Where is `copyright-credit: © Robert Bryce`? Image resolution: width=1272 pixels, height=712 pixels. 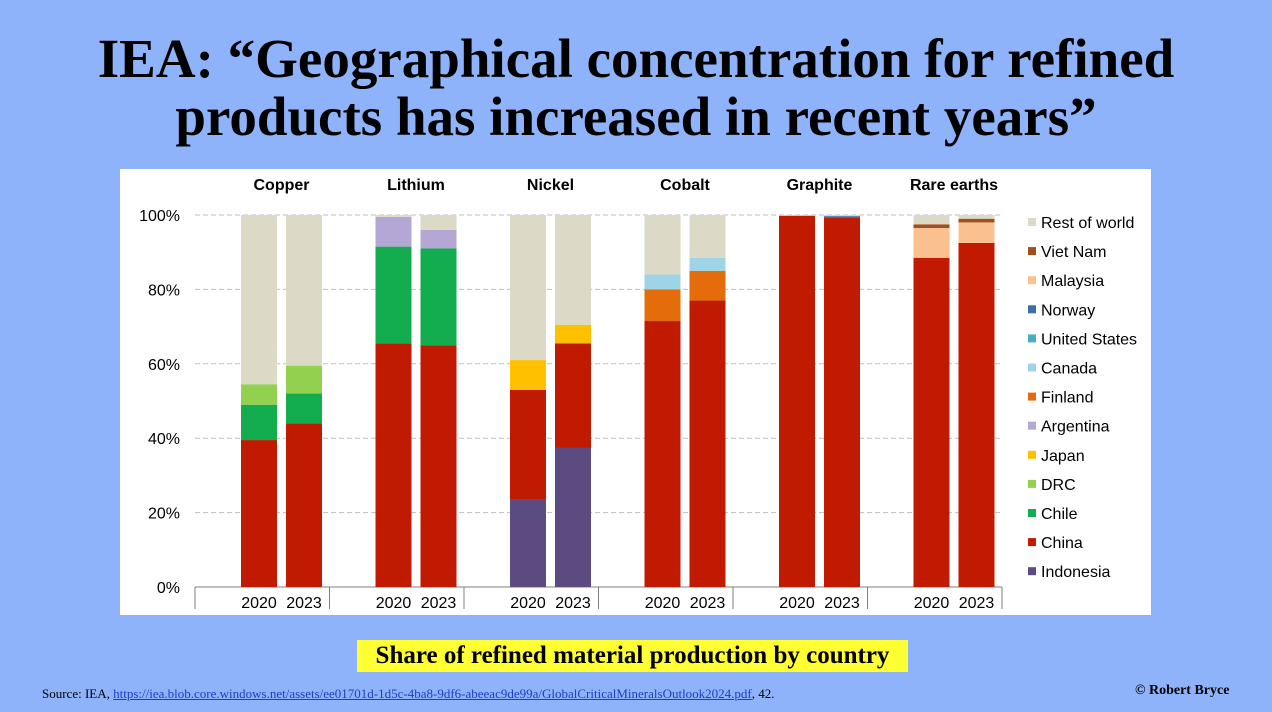
copyright-credit: © Robert Bryce is located at coordinates (1182, 690).